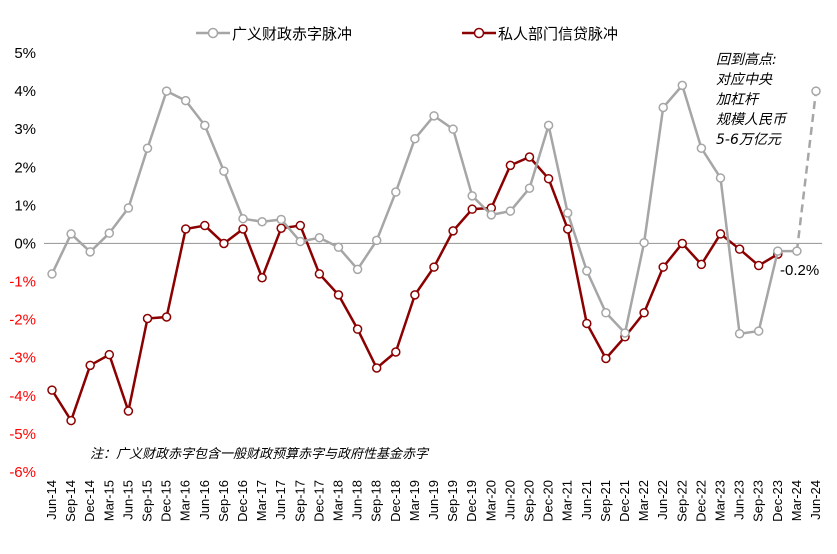 This screenshot has height=554, width=837. Describe the element at coordinates (22, 320) in the screenshot. I see `y-tick-label: -2%` at that location.